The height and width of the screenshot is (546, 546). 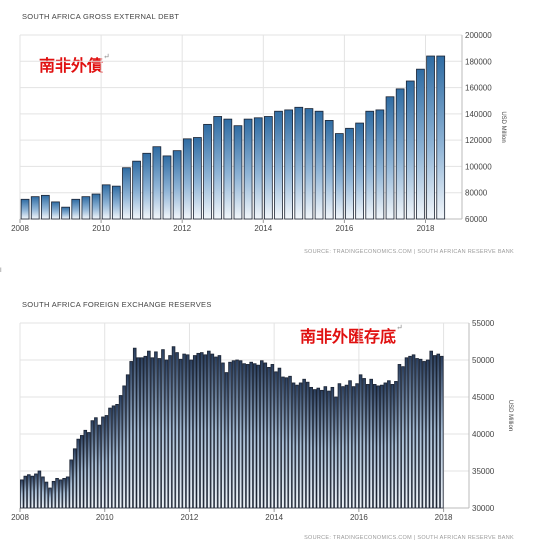 I want to click on y-tick-label: 180000, so click(x=478, y=61).